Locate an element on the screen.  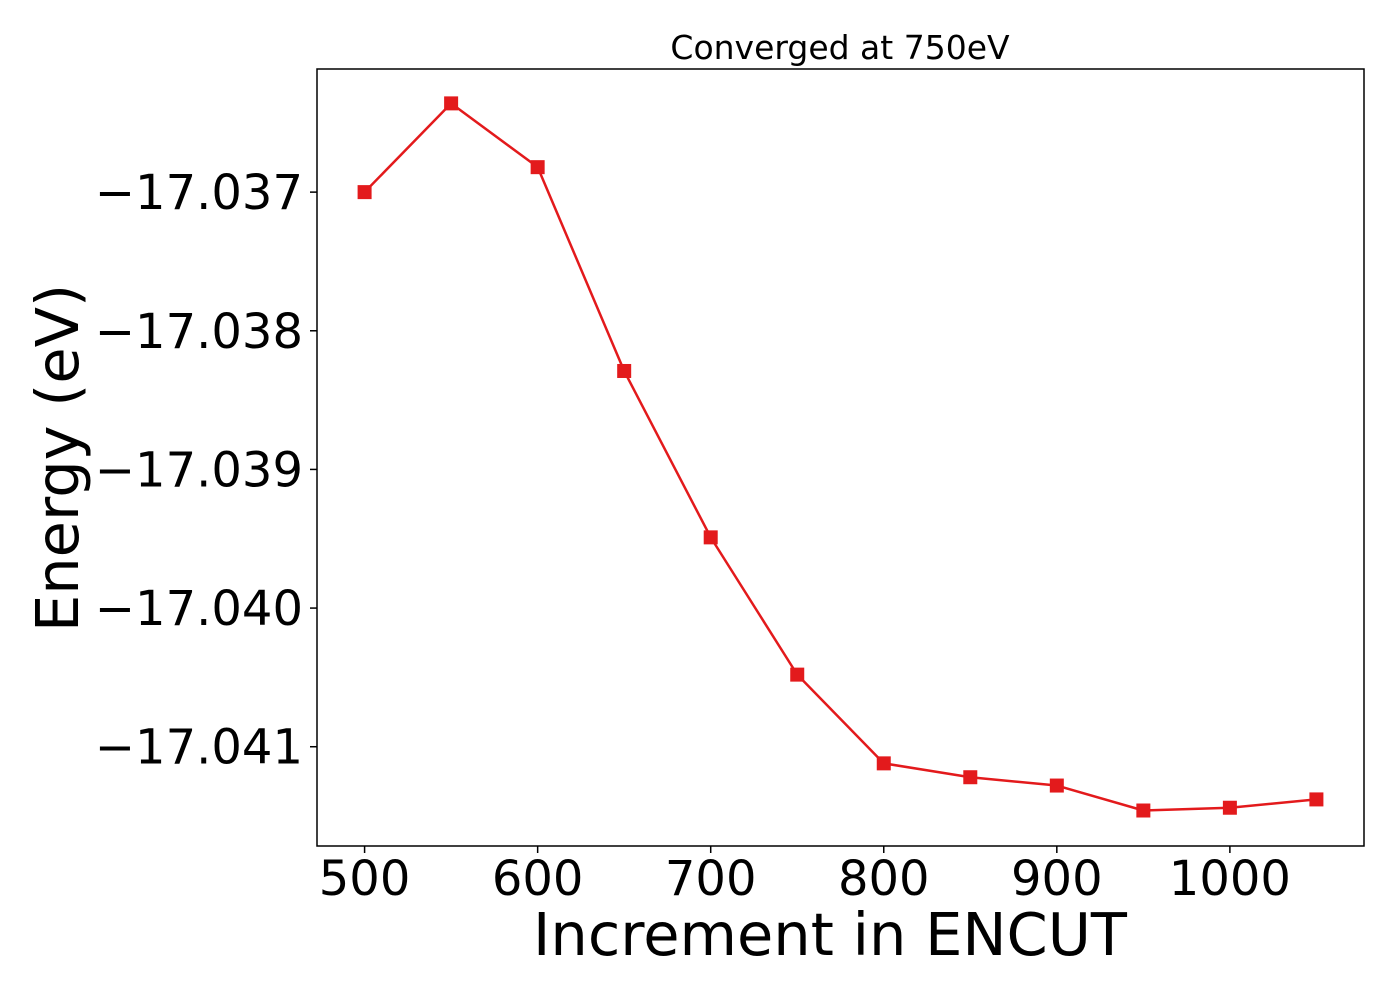
x-axis-label: Increment in ENCUT is located at coordinates (830, 934).